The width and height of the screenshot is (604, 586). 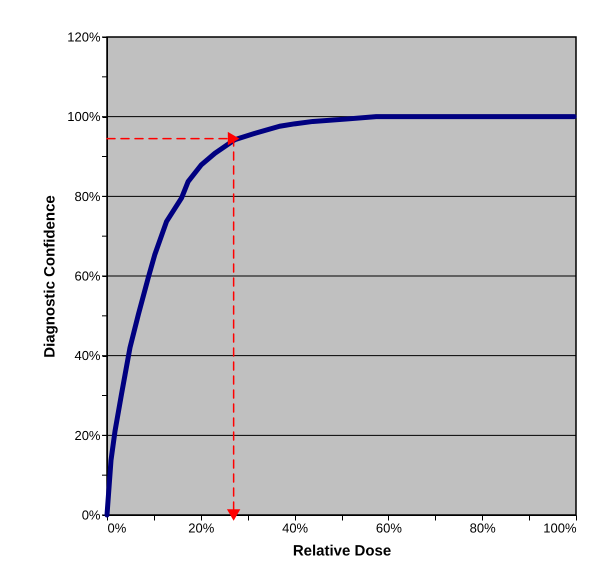 What do you see at coordinates (117, 528) in the screenshot?
I see `x-tick-label: 0%` at bounding box center [117, 528].